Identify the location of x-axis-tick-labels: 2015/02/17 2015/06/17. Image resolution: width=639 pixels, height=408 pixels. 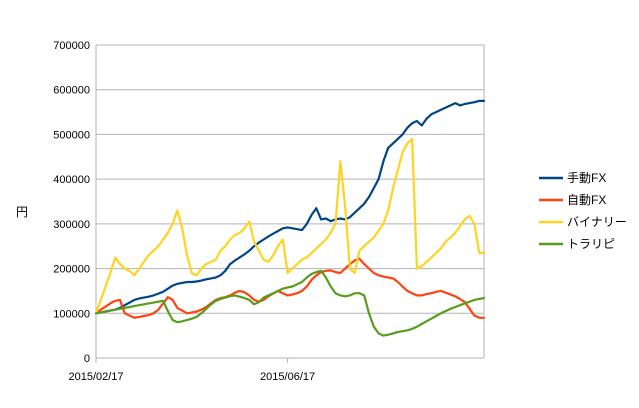
(191, 370).